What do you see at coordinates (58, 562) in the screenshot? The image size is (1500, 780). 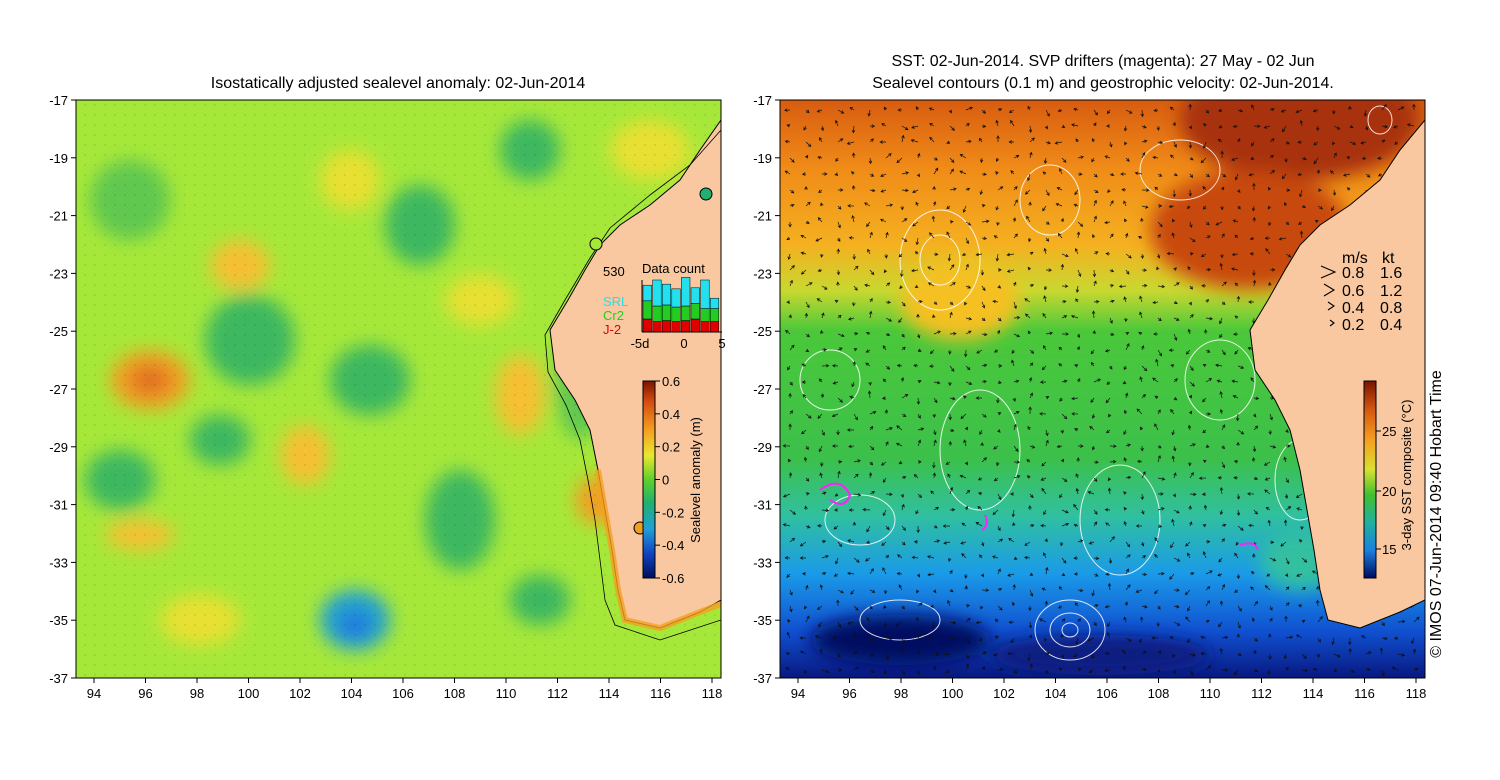 I see `y-tick-label: -33` at bounding box center [58, 562].